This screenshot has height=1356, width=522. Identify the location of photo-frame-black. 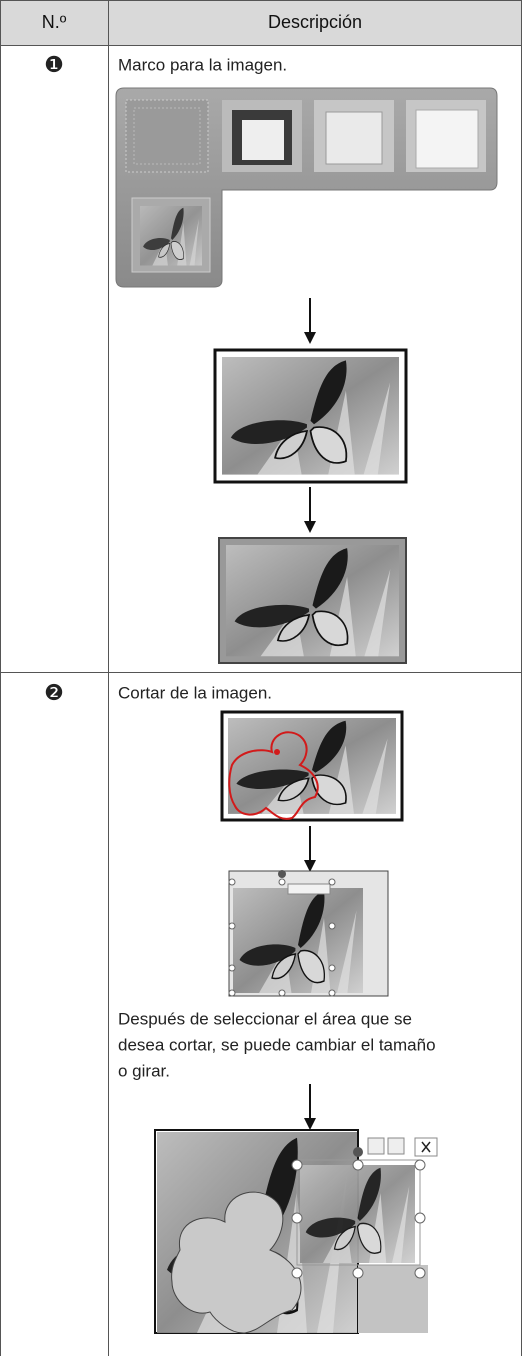
(310, 416).